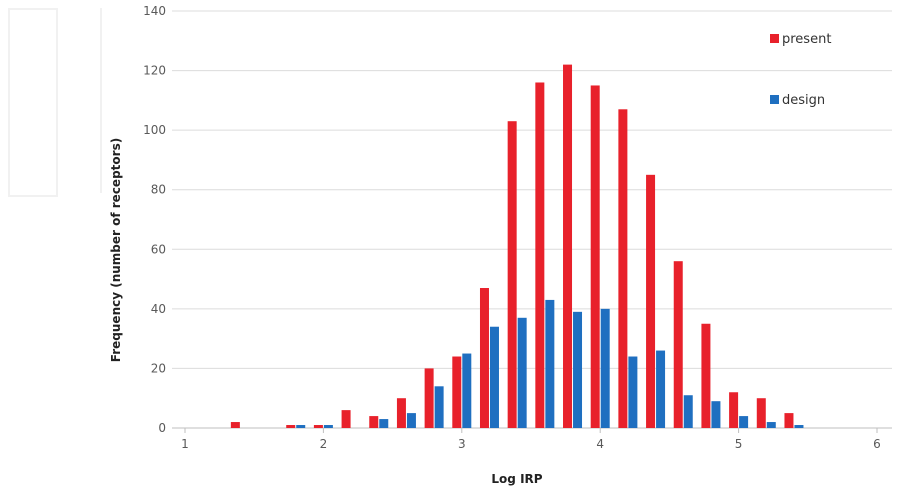 This screenshot has width=904, height=491. What do you see at coordinates (185, 444) in the screenshot?
I see `x-tick-label: 1` at bounding box center [185, 444].